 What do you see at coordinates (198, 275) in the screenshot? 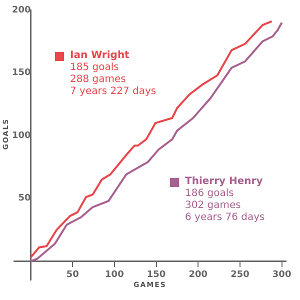
I see `x-tick-label: 200` at bounding box center [198, 275].